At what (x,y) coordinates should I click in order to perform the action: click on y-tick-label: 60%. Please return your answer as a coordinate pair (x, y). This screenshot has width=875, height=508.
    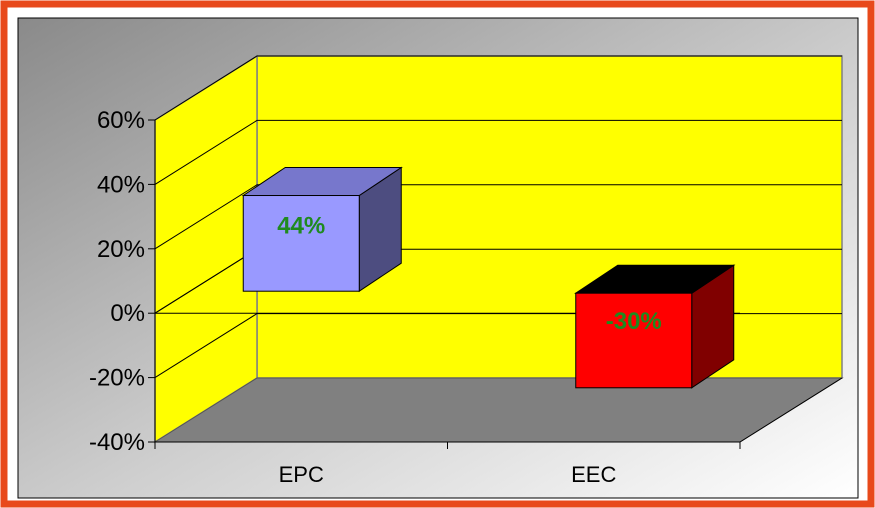
    Looking at the image, I should click on (121, 120).